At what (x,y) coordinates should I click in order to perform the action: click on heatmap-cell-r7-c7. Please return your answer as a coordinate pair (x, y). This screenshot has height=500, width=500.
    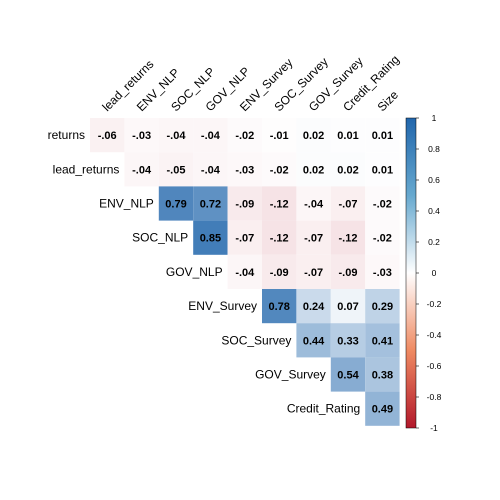
    Looking at the image, I should click on (348, 374).